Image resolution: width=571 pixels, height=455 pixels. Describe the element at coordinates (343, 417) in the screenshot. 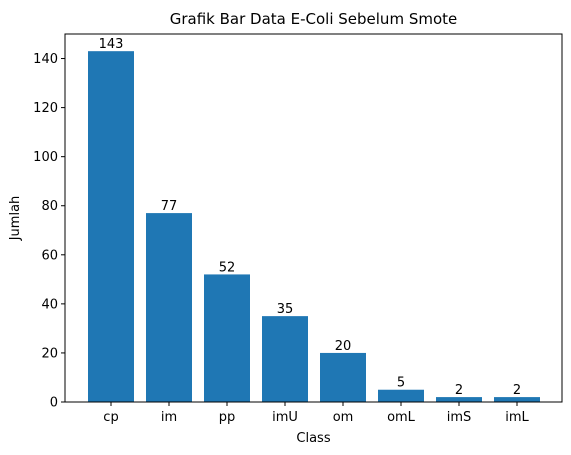

I see `x-tick-label-om: om` at that location.